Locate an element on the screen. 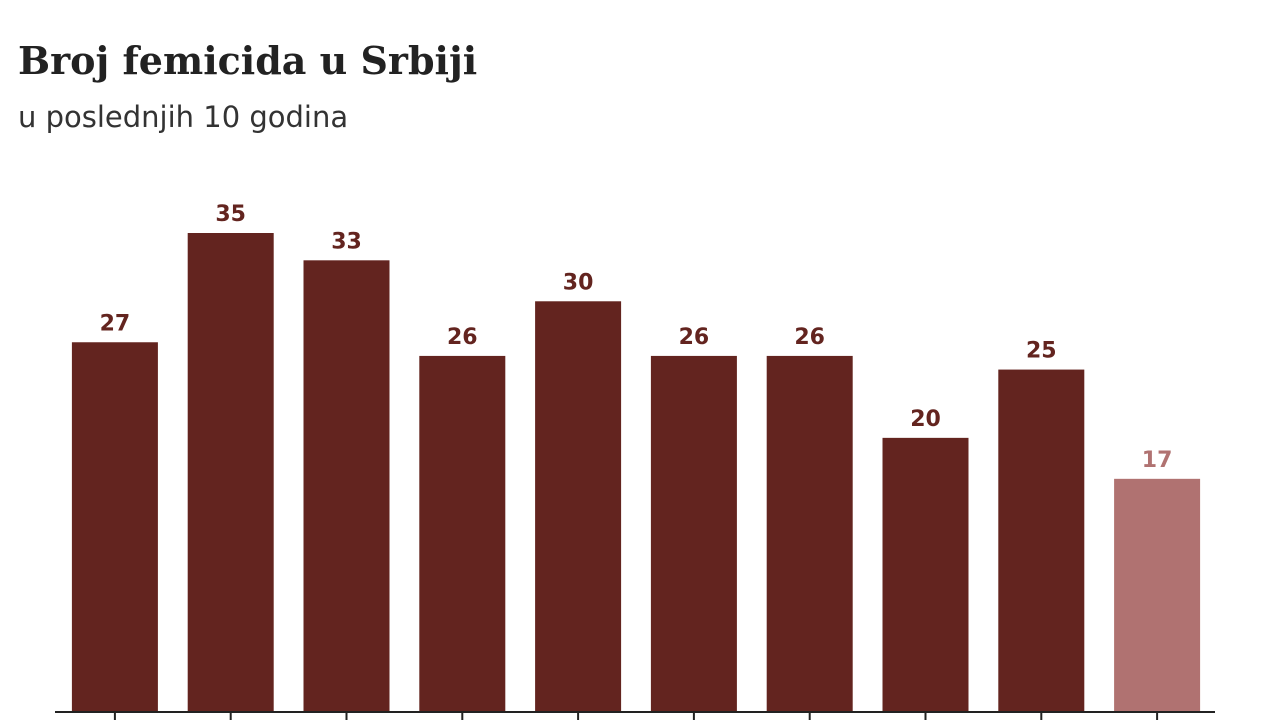 This screenshot has height=720, width=1280. value-label: 25 is located at coordinates (1041, 351).